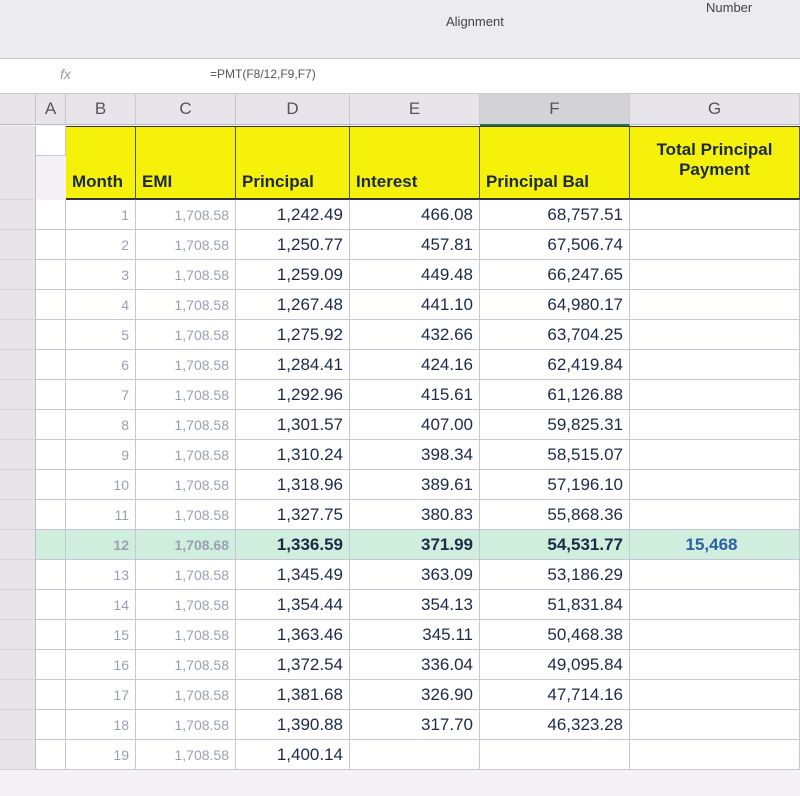  What do you see at coordinates (101, 305) in the screenshot?
I see `cell: 4` at bounding box center [101, 305].